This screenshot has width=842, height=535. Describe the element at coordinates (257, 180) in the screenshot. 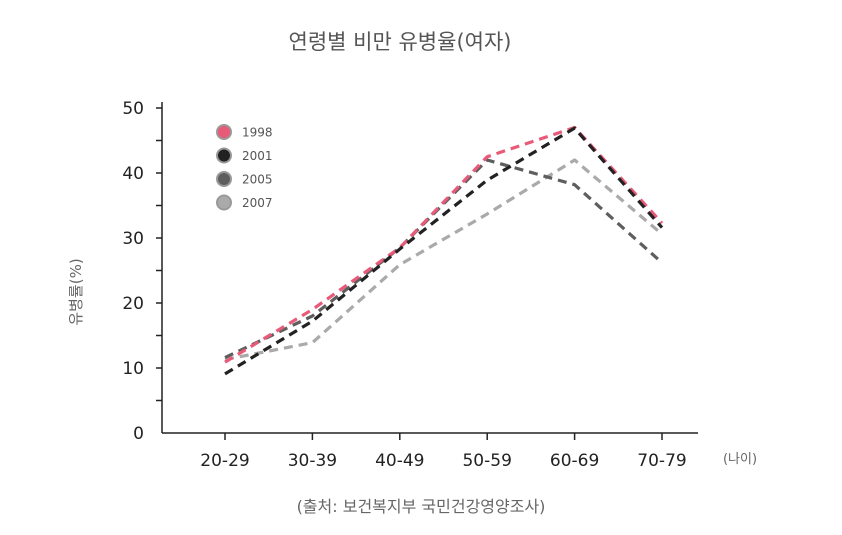

I see `legend-label-2005: 2005` at that location.